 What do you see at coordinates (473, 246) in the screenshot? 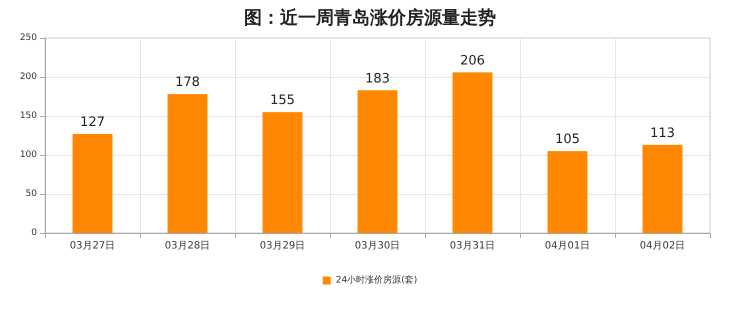
I see `x-tick-label: 03月31日` at bounding box center [473, 246].